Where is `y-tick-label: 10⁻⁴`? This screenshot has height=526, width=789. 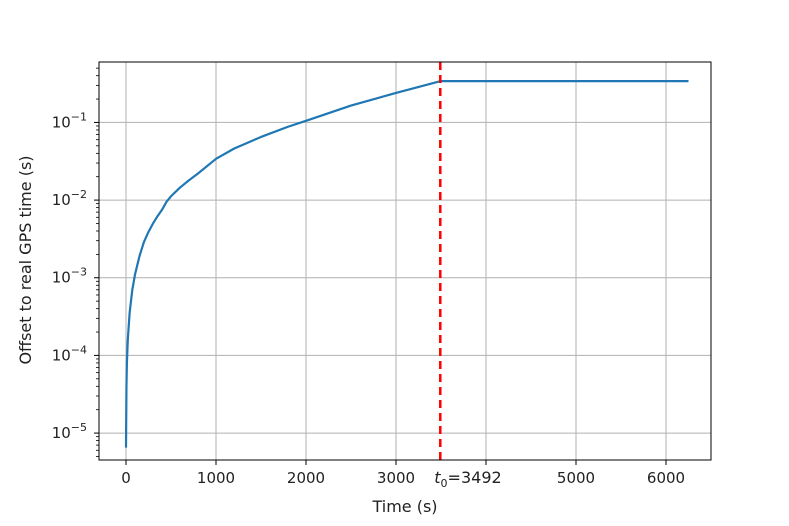 y-tick-label: 10⁻⁴ is located at coordinates (69, 353).